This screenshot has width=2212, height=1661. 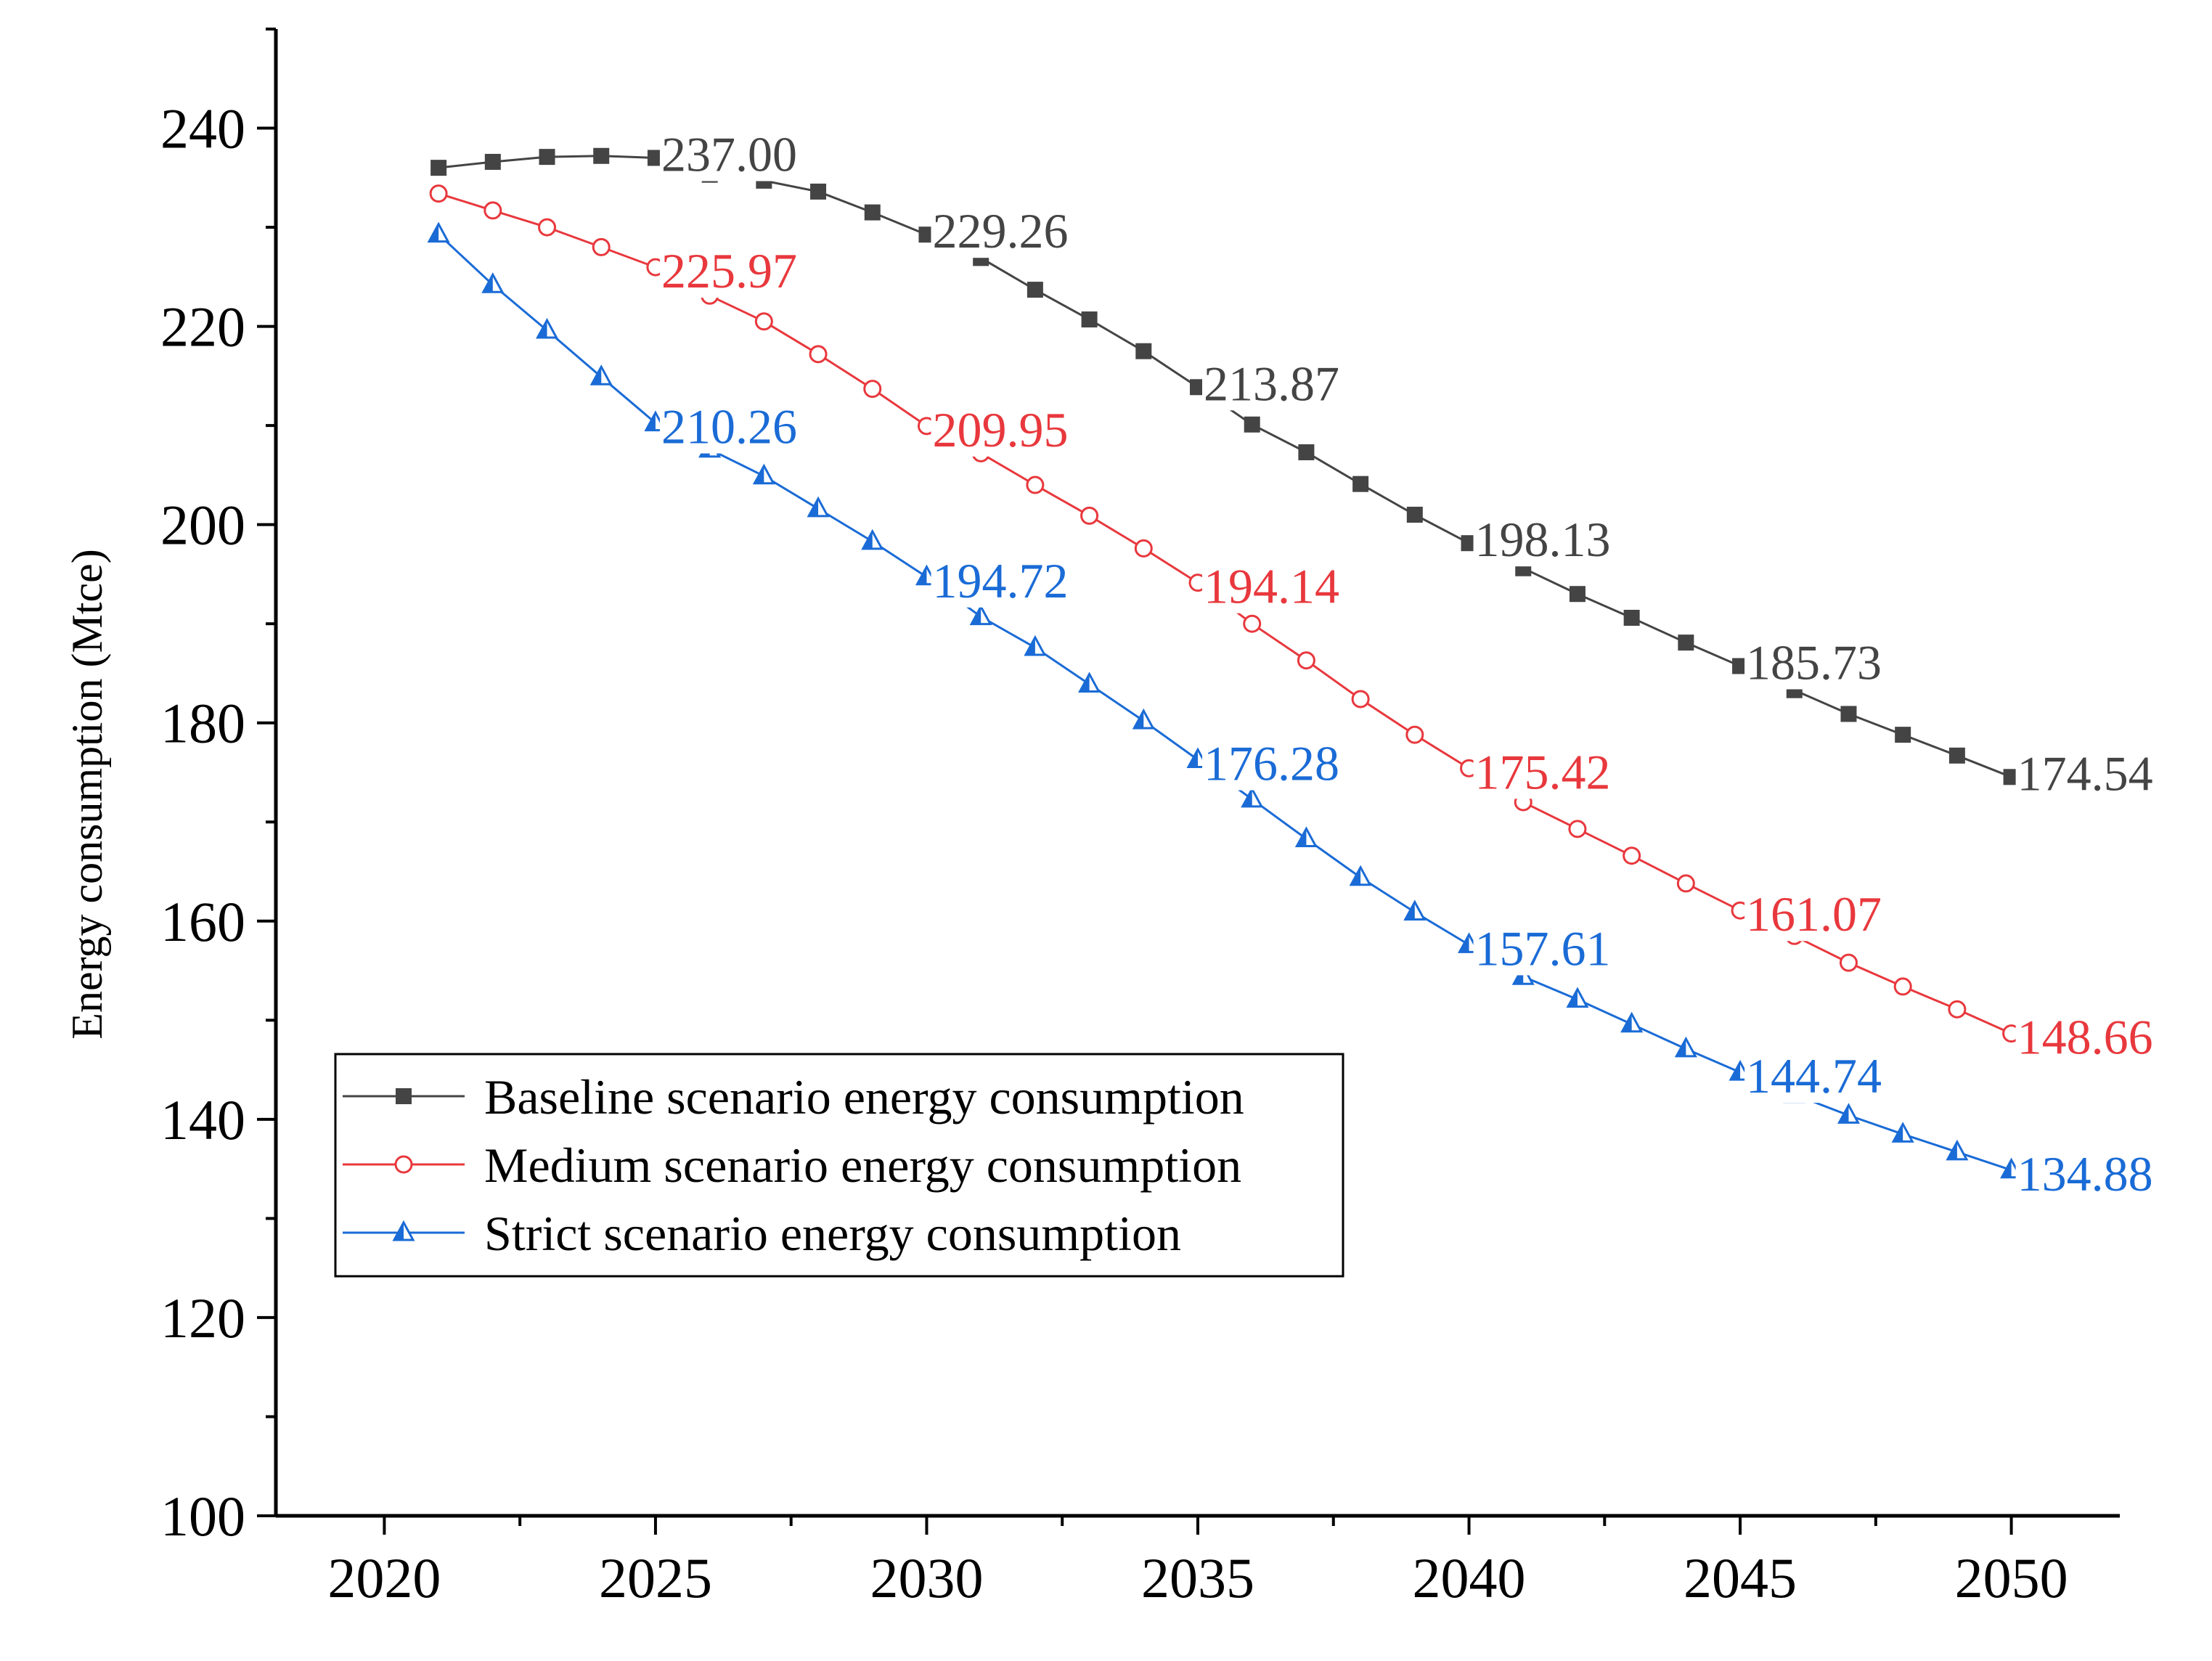 What do you see at coordinates (864, 1097) in the screenshot?
I see `legend-label: Baseline scenario energy consumption` at bounding box center [864, 1097].